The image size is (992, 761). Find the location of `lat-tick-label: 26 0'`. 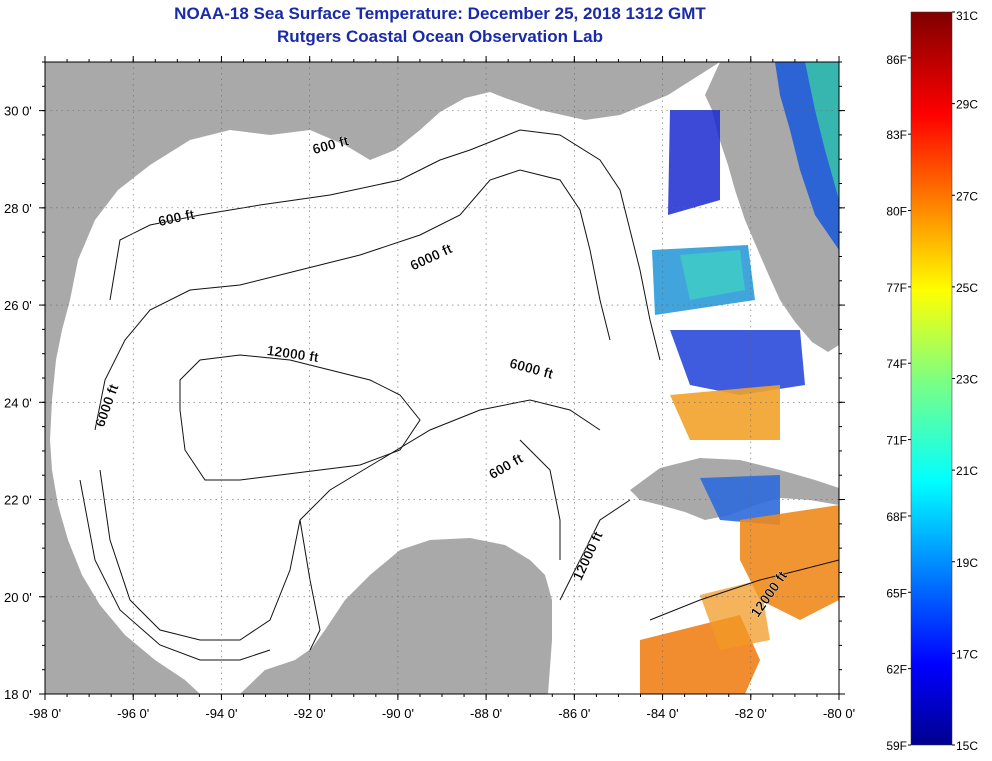

lat-tick-label: 26 0' is located at coordinates (18, 305).